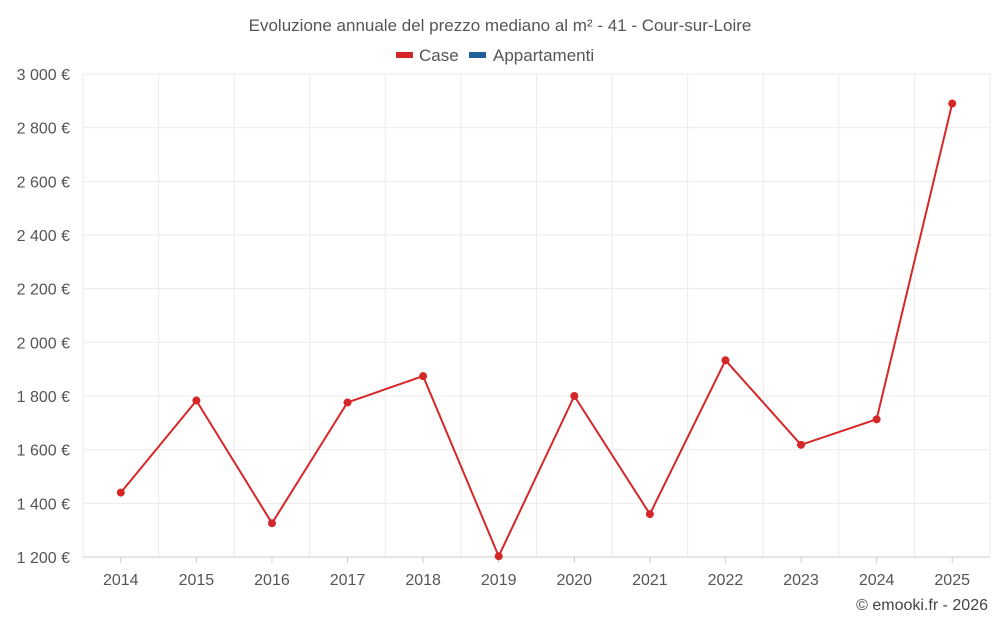 Image resolution: width=1000 pixels, height=625 pixels. What do you see at coordinates (121, 580) in the screenshot?
I see `x-tick-label: 2014` at bounding box center [121, 580].